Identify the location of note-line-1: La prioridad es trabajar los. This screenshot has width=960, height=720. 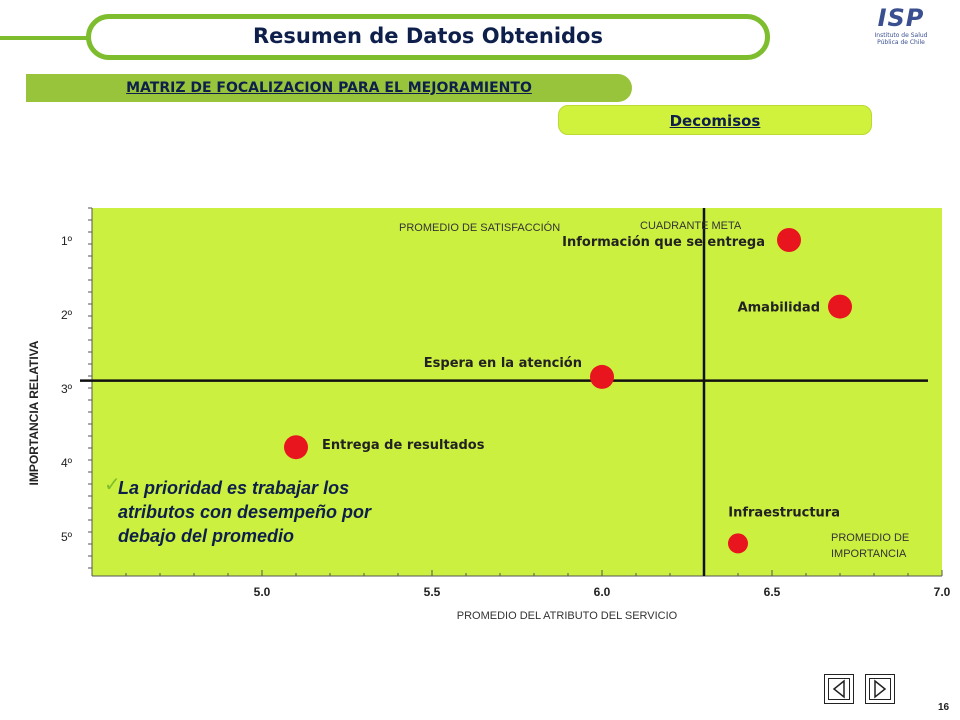
(234, 488).